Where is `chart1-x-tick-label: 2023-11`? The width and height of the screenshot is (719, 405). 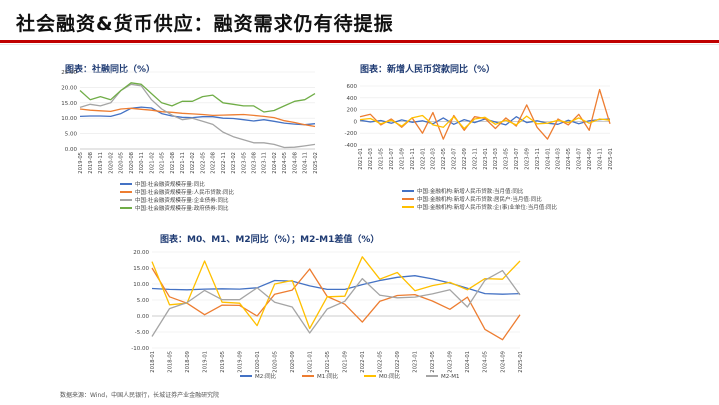 chart1-x-tick-label: 2023-11 is located at coordinates (265, 163).